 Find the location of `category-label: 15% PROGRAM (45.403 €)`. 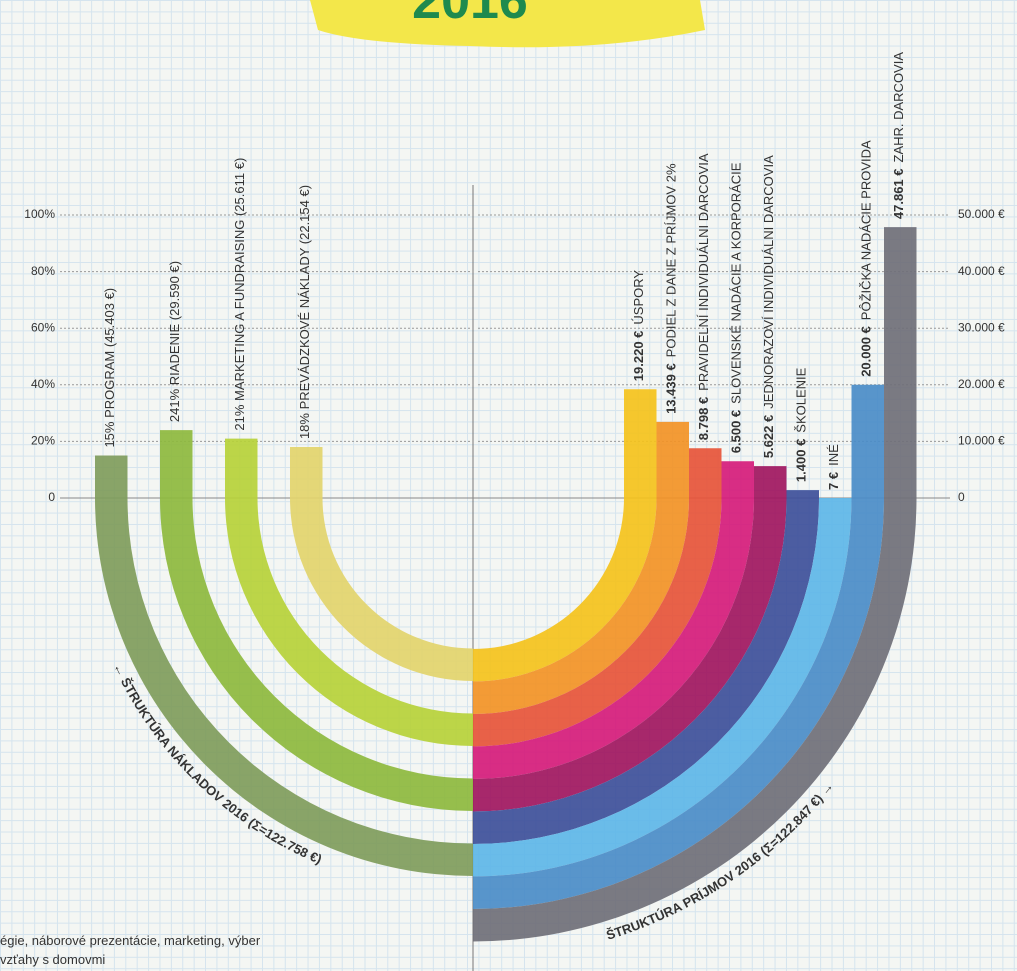

category-label: 15% PROGRAM (45.403 €) is located at coordinates (110, 368).